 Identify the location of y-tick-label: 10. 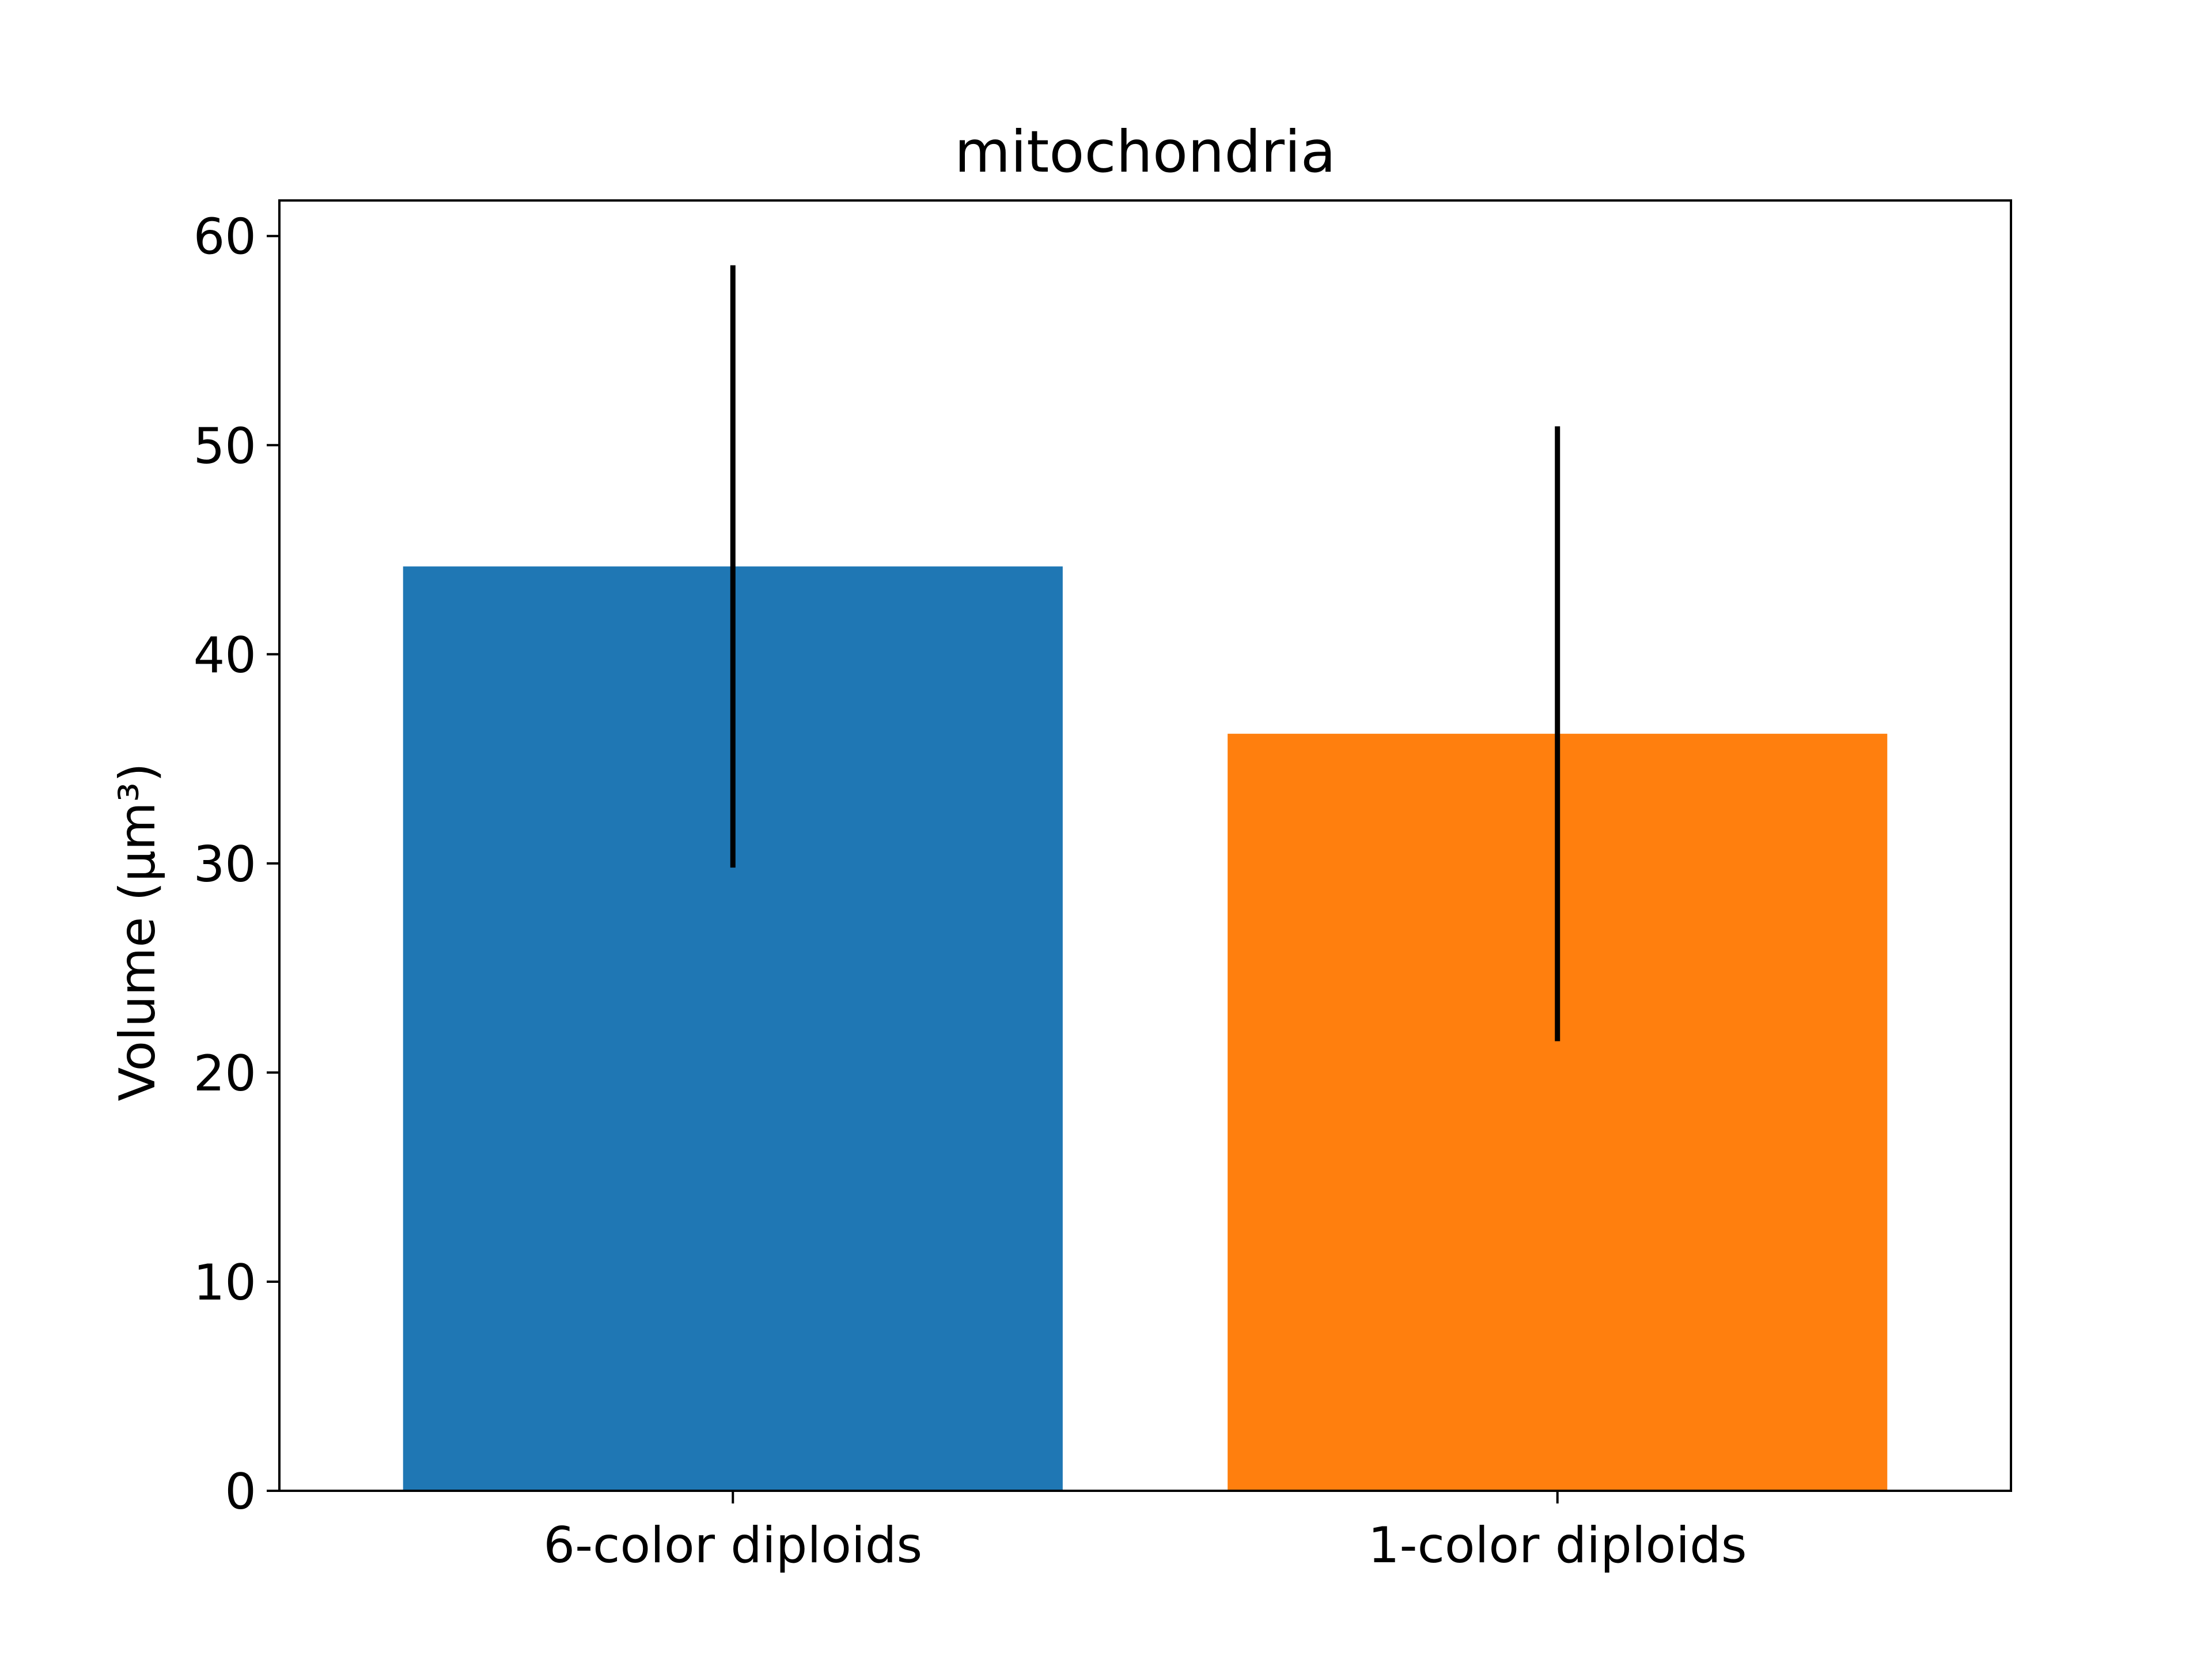
(225, 1283).